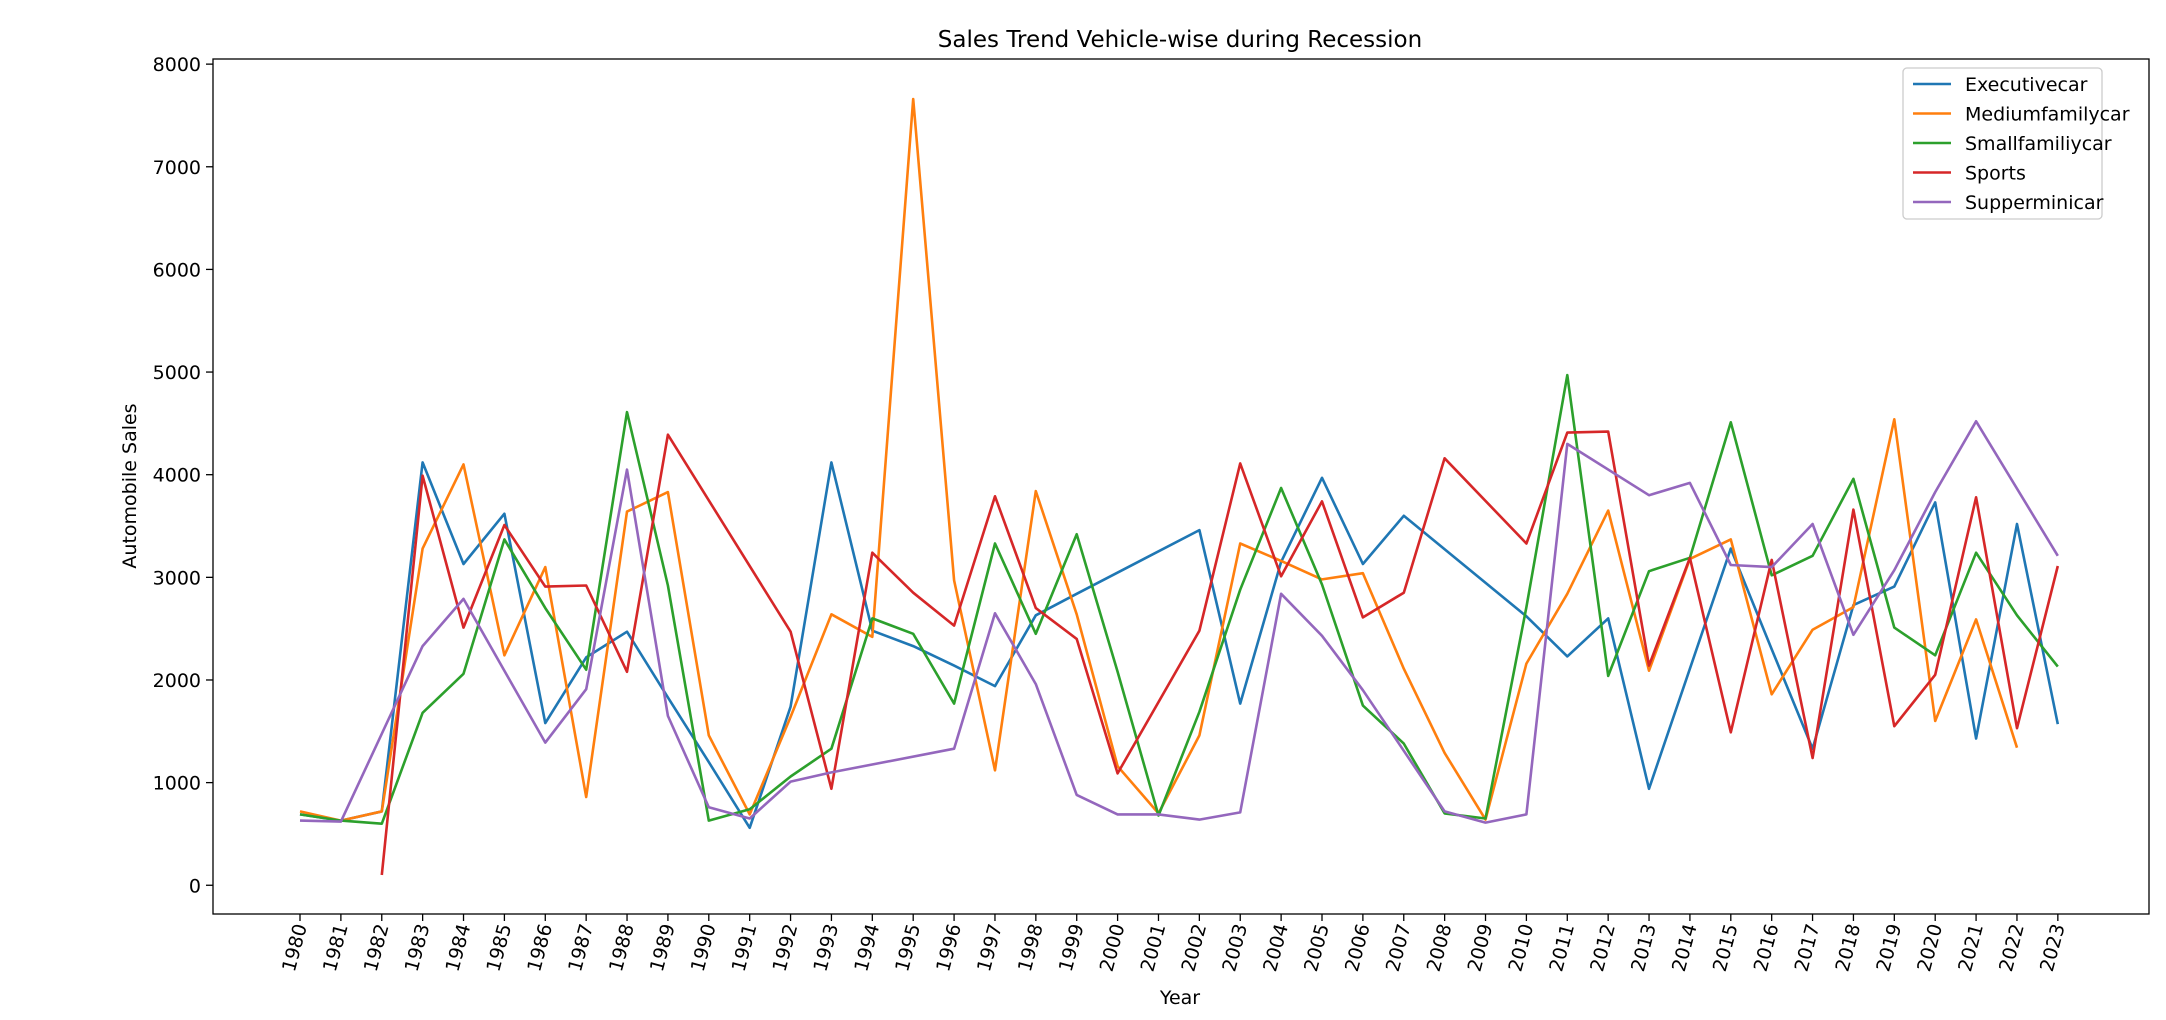  I want to click on x-tick-label: 2021, so click(1971, 948).